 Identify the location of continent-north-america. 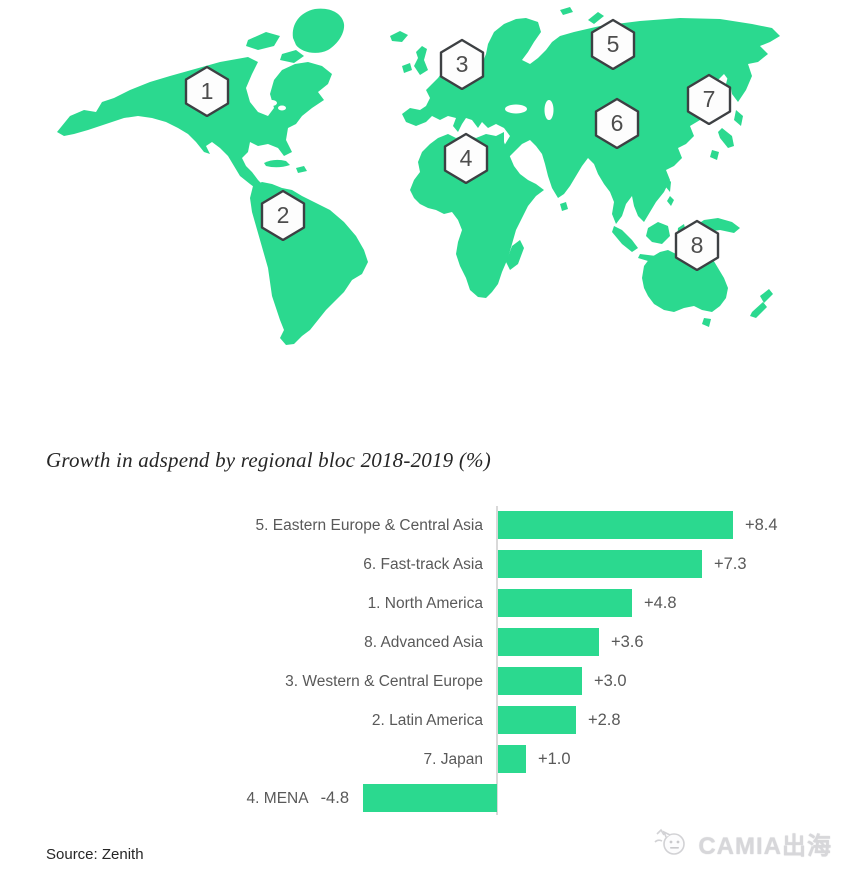
(194, 123).